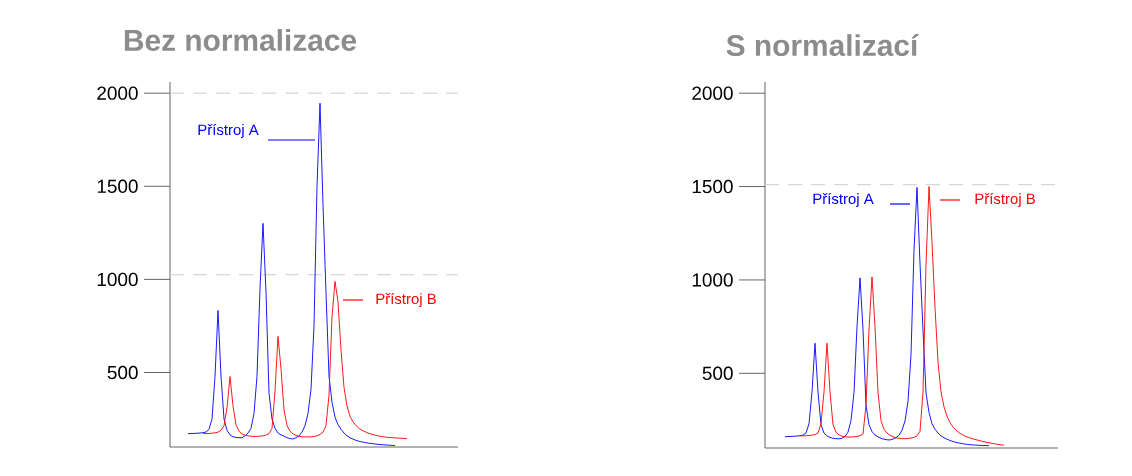 This screenshot has height=476, width=1132. What do you see at coordinates (240, 40) in the screenshot?
I see `chart-title: Bez normalizace` at bounding box center [240, 40].